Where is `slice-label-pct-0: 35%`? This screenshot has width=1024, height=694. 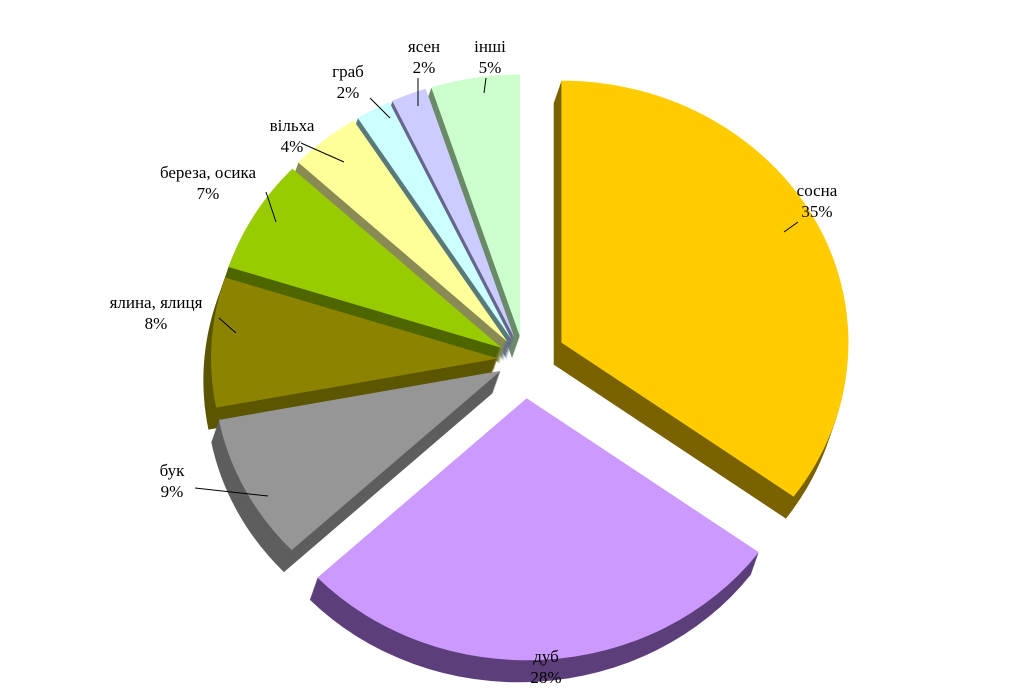 slice-label-pct-0: 35% is located at coordinates (816, 211).